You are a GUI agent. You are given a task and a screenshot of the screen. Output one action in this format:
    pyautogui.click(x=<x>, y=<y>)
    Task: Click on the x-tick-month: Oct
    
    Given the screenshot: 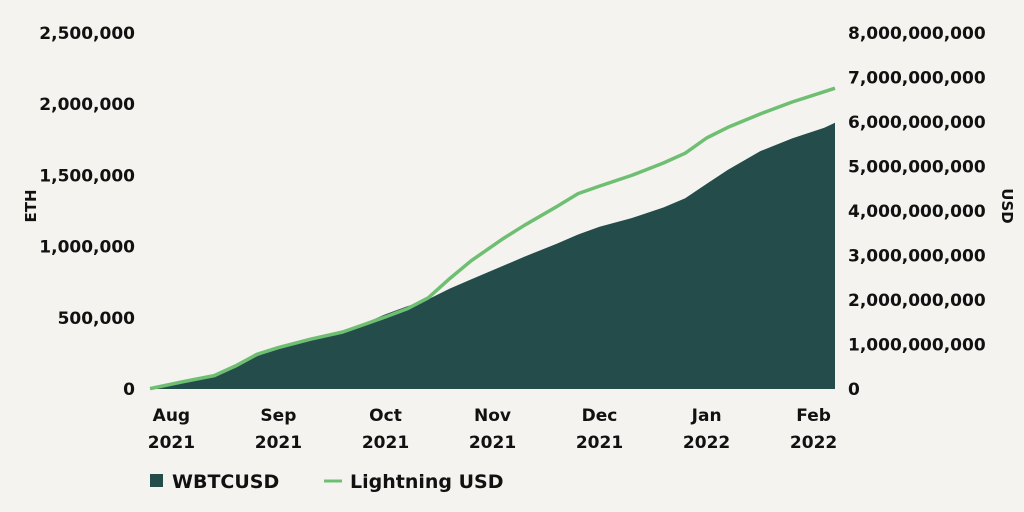 What is the action you would take?
    pyautogui.click(x=385, y=416)
    